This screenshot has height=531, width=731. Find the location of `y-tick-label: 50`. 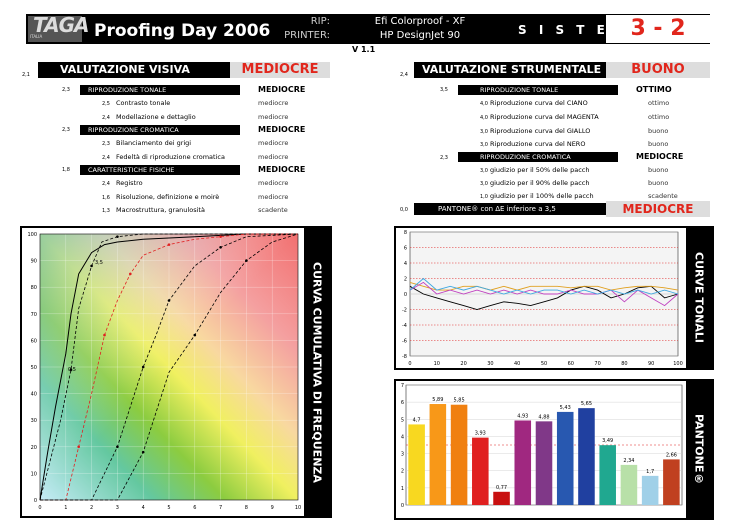

y-tick-label: 50 is located at coordinates (34, 368).